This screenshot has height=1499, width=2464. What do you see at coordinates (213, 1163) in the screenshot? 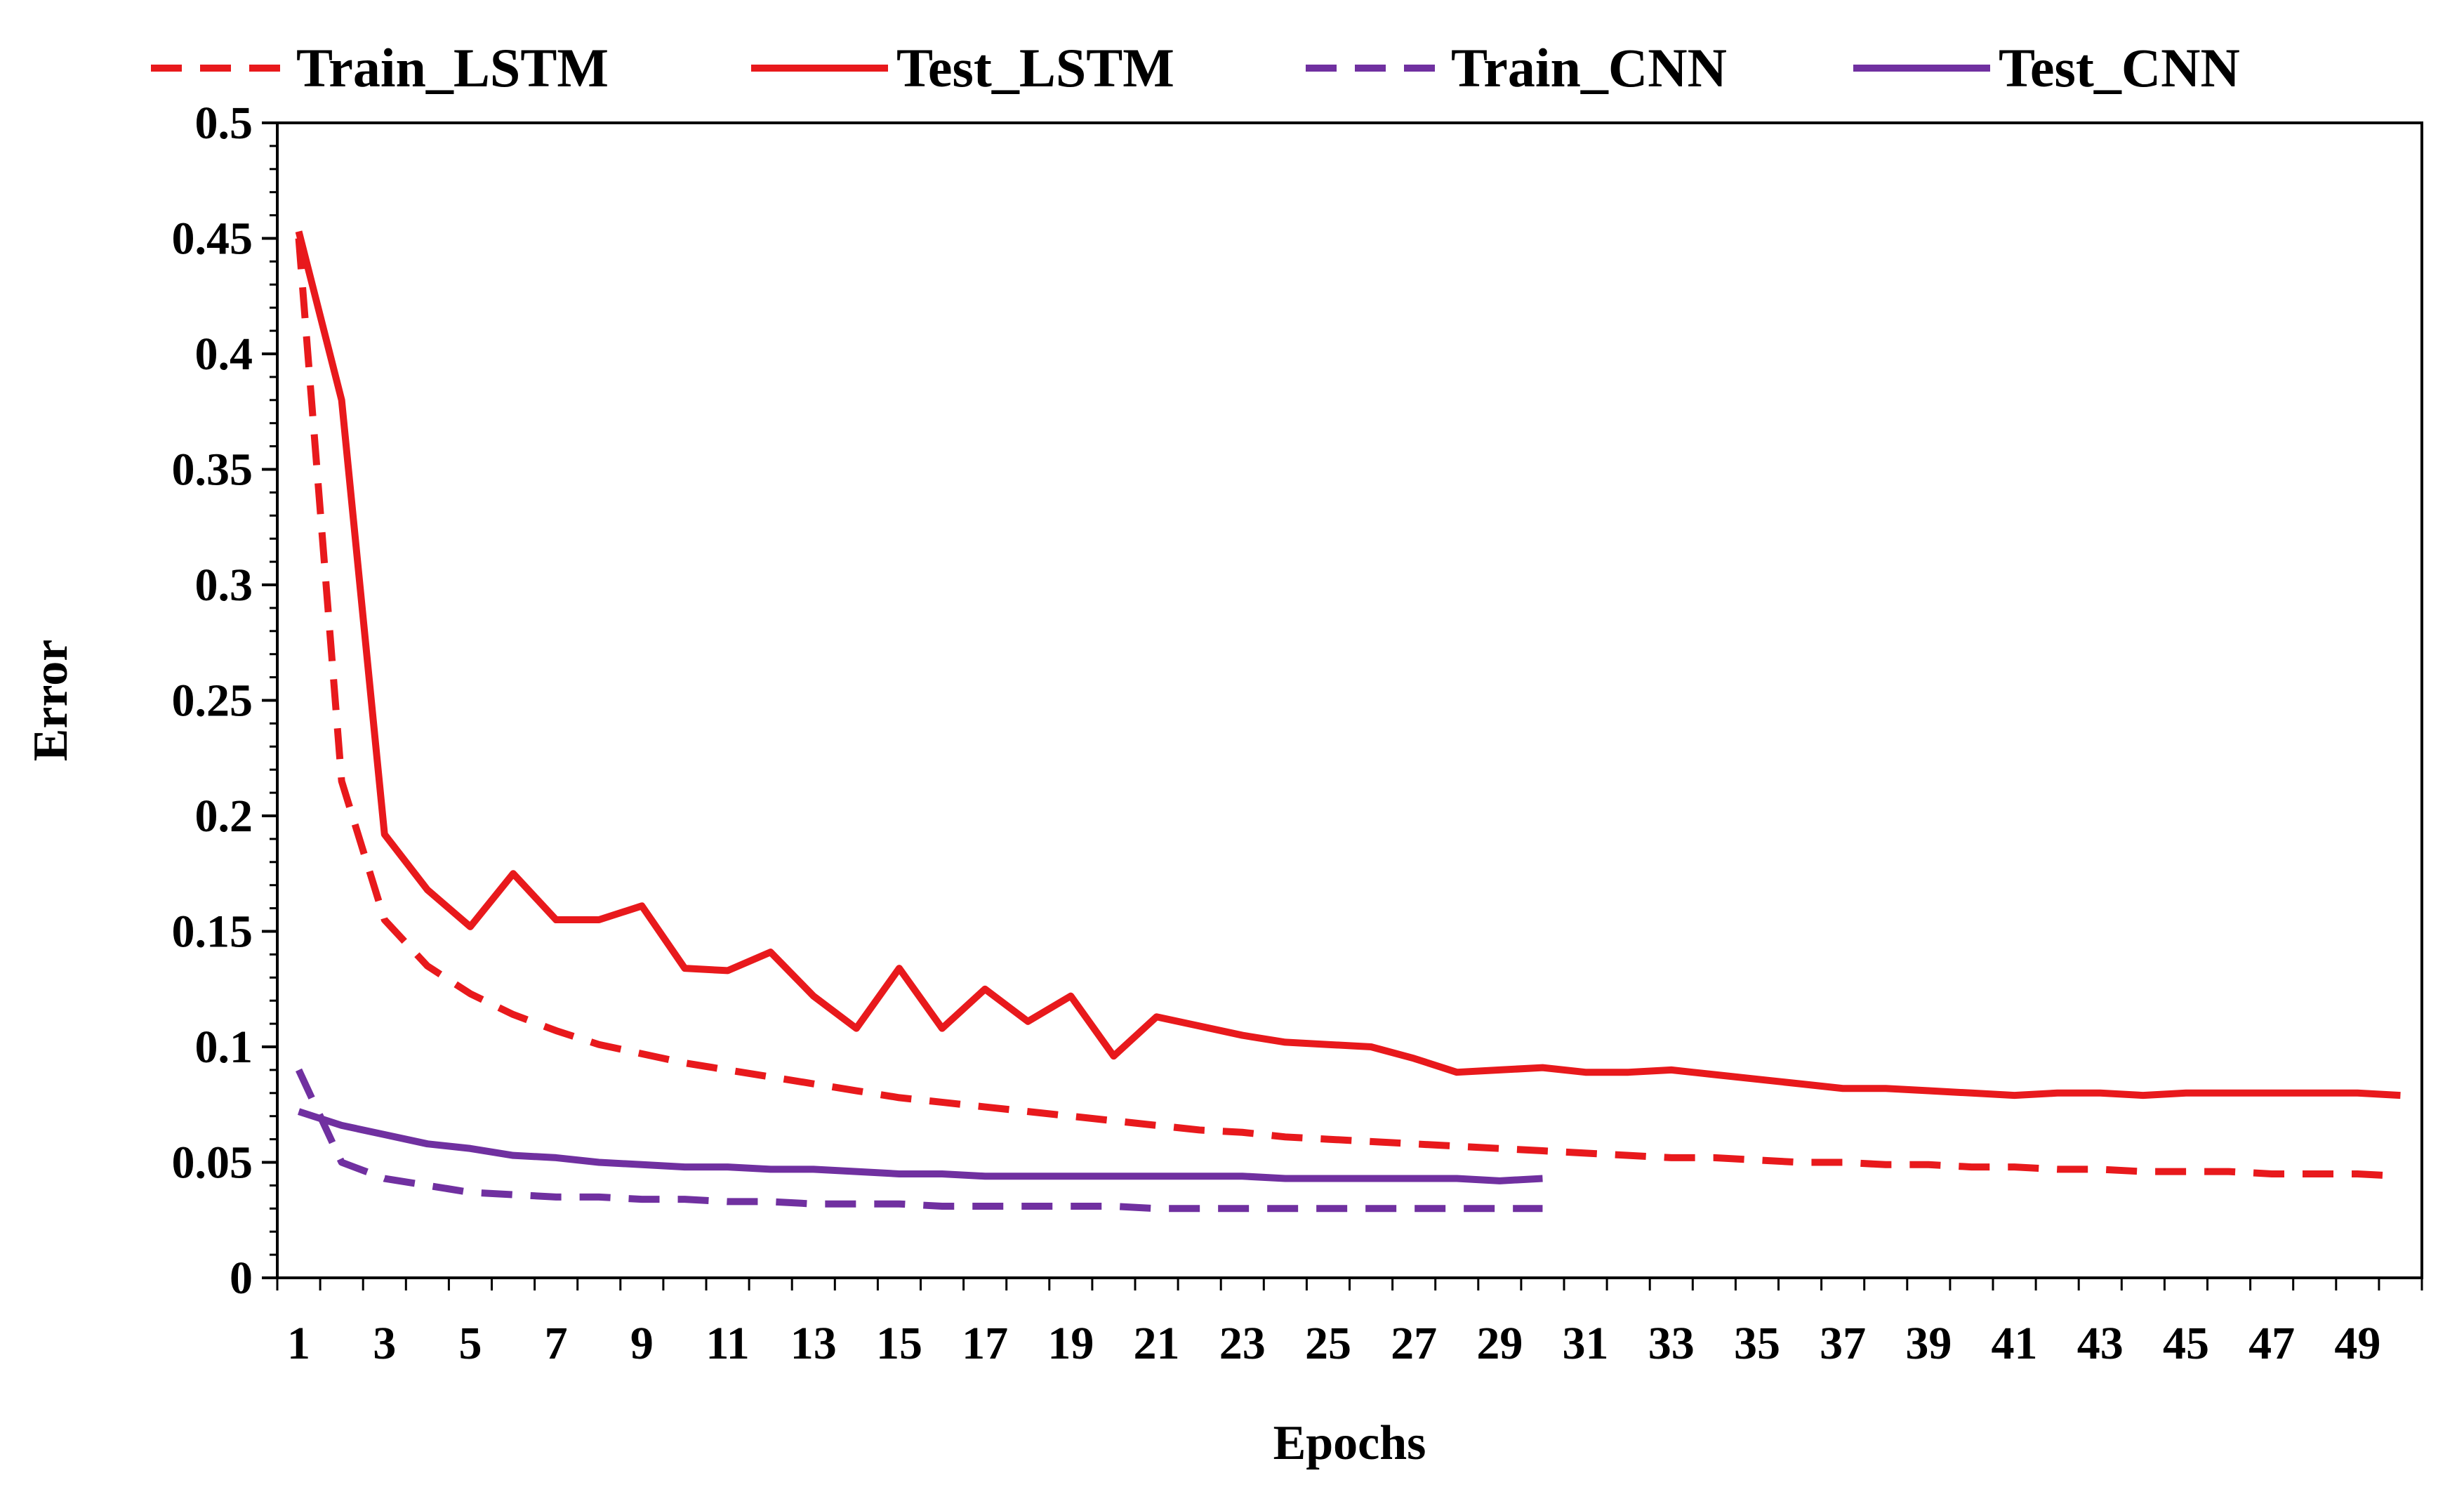
I see `y-tick-label: 0.05` at bounding box center [213, 1163].